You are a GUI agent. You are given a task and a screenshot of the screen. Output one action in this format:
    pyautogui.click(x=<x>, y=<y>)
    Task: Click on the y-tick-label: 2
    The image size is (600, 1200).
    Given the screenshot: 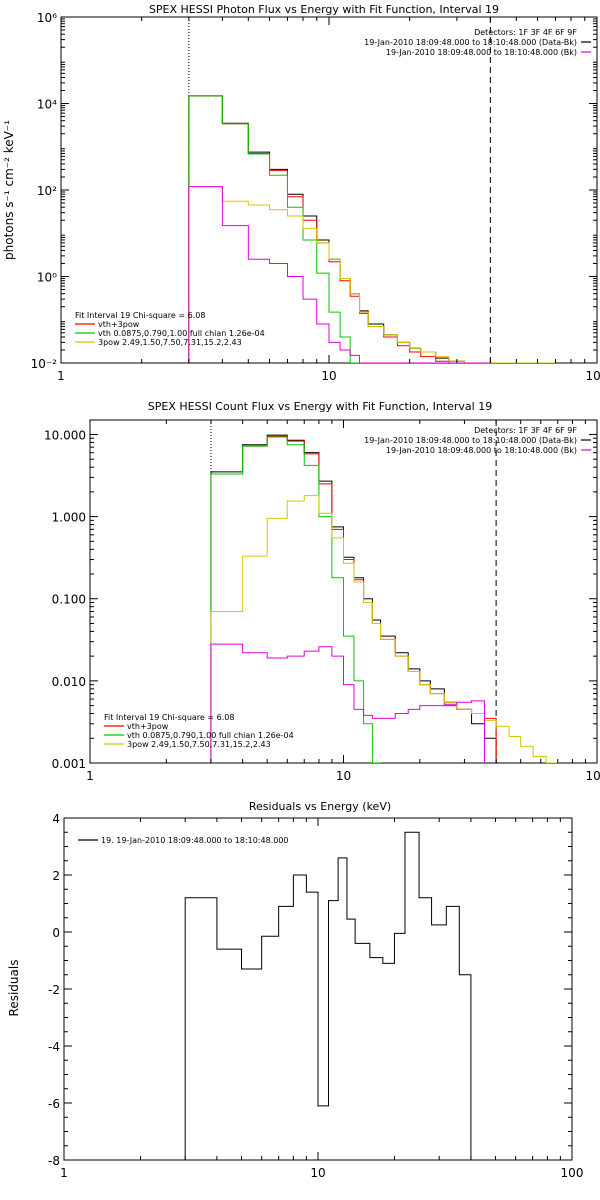 What is the action you would take?
    pyautogui.click(x=56, y=876)
    